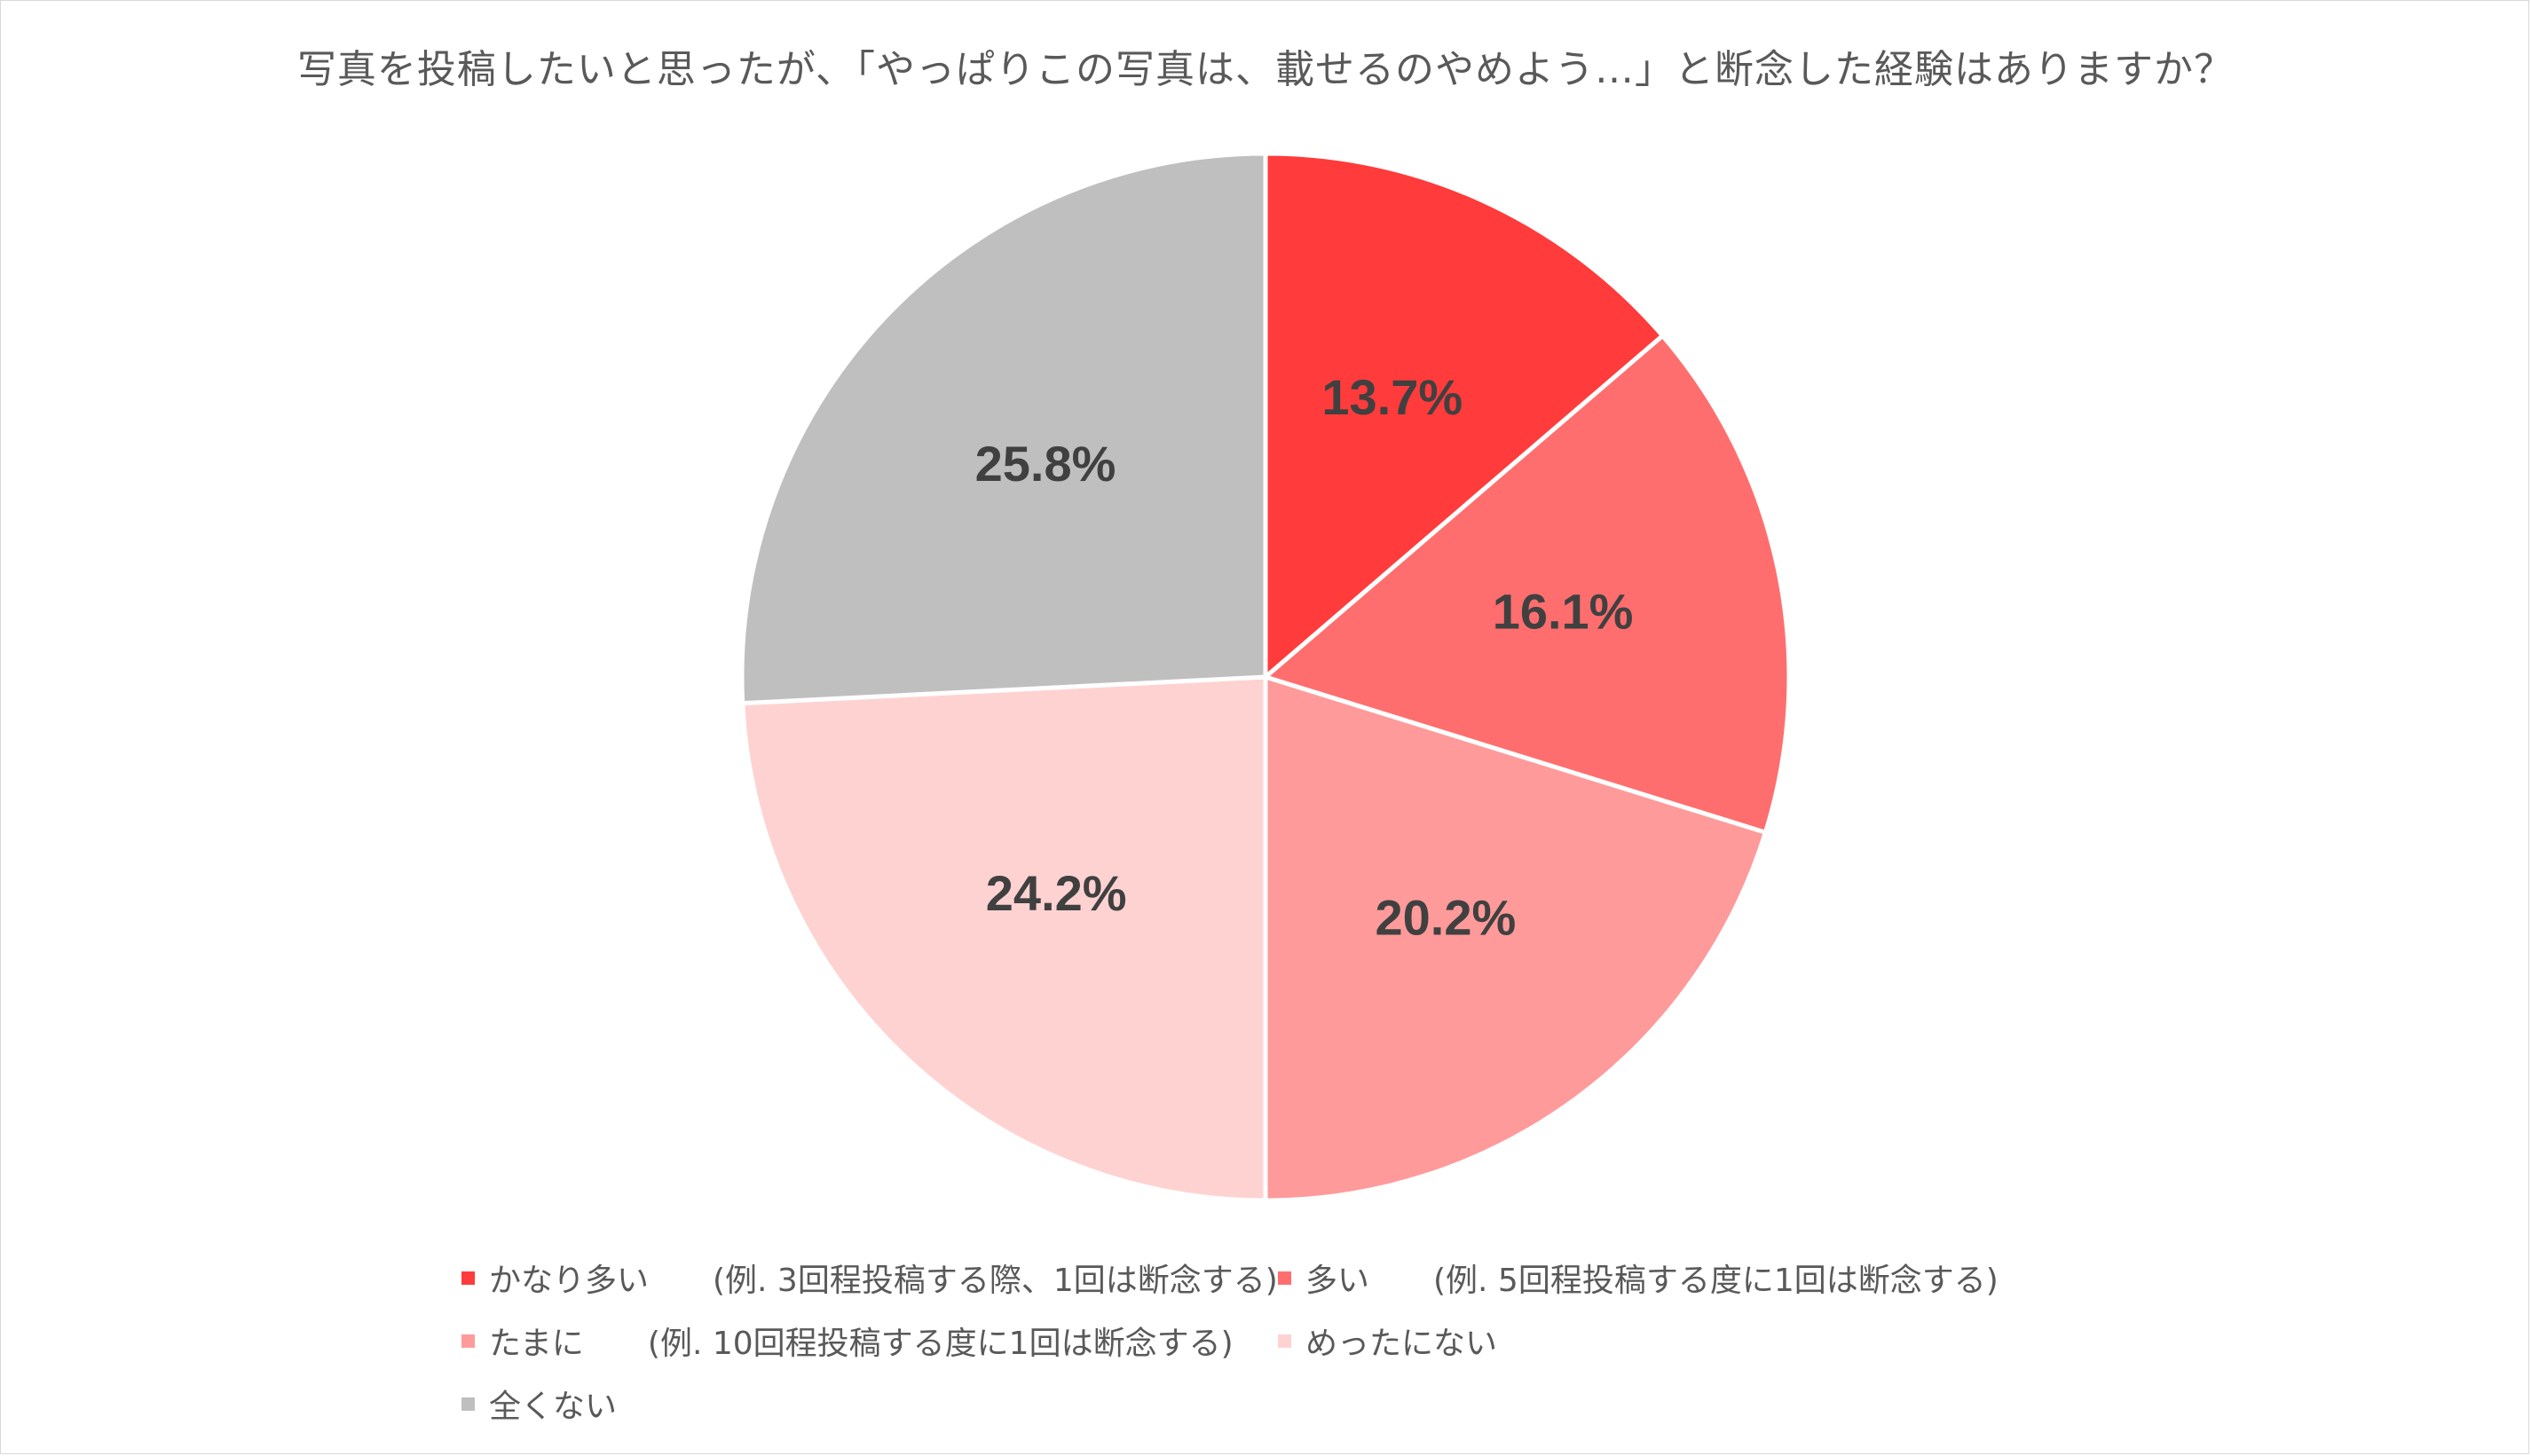  Describe the element at coordinates (1445, 917) in the screenshot. I see `slice-label-3: 20.2%` at that location.